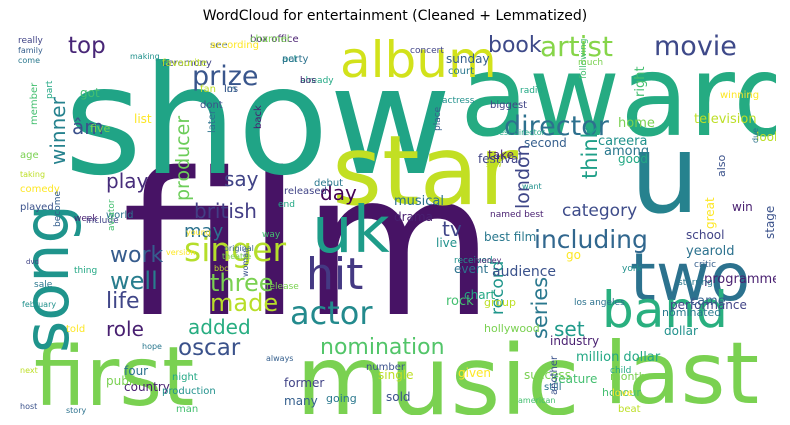  Describe the element at coordinates (90, 93) in the screenshot. I see `small-word: got` at that location.